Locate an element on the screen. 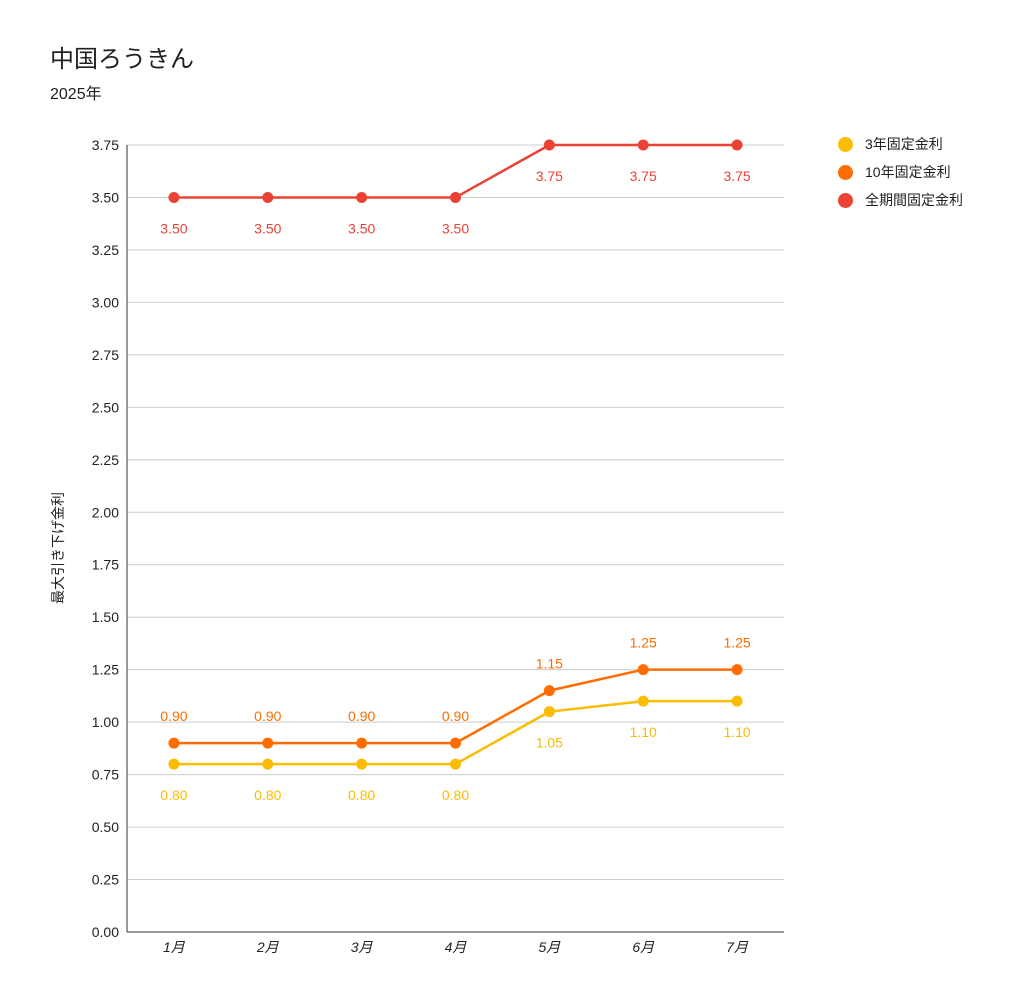  x-tick-label: 4月 is located at coordinates (456, 947).